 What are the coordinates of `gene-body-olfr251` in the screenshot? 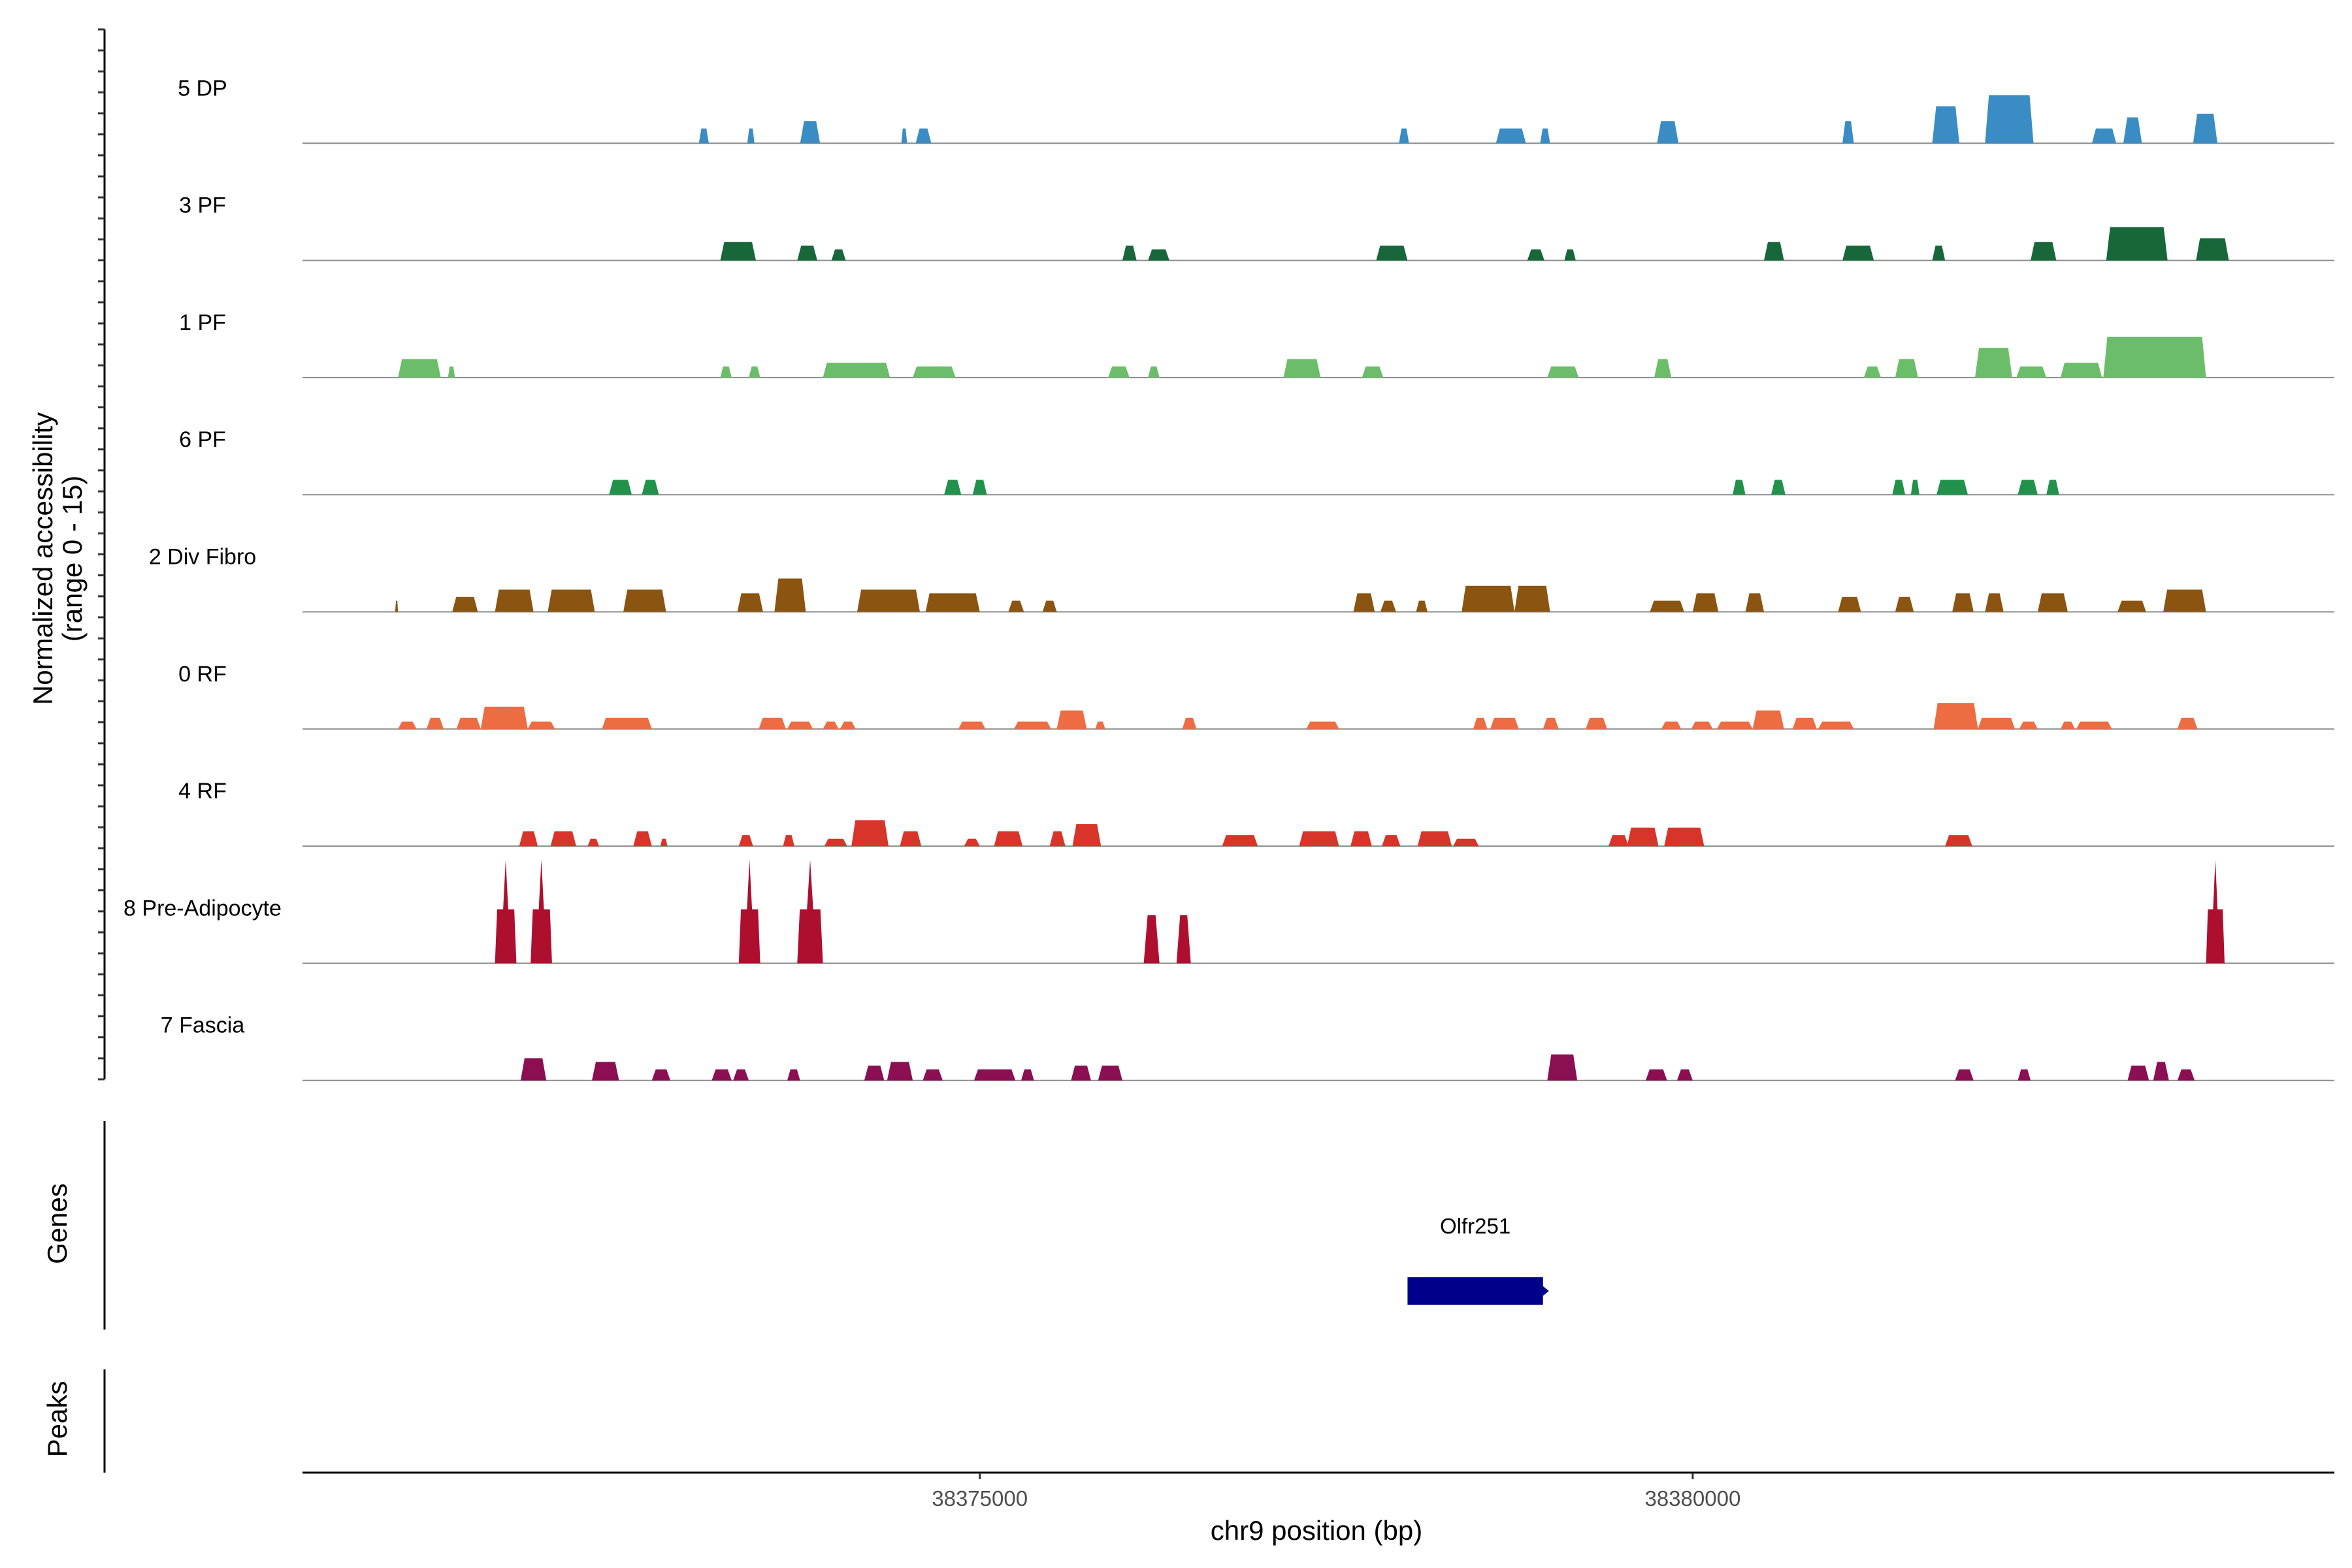 It's located at (1475, 1291).